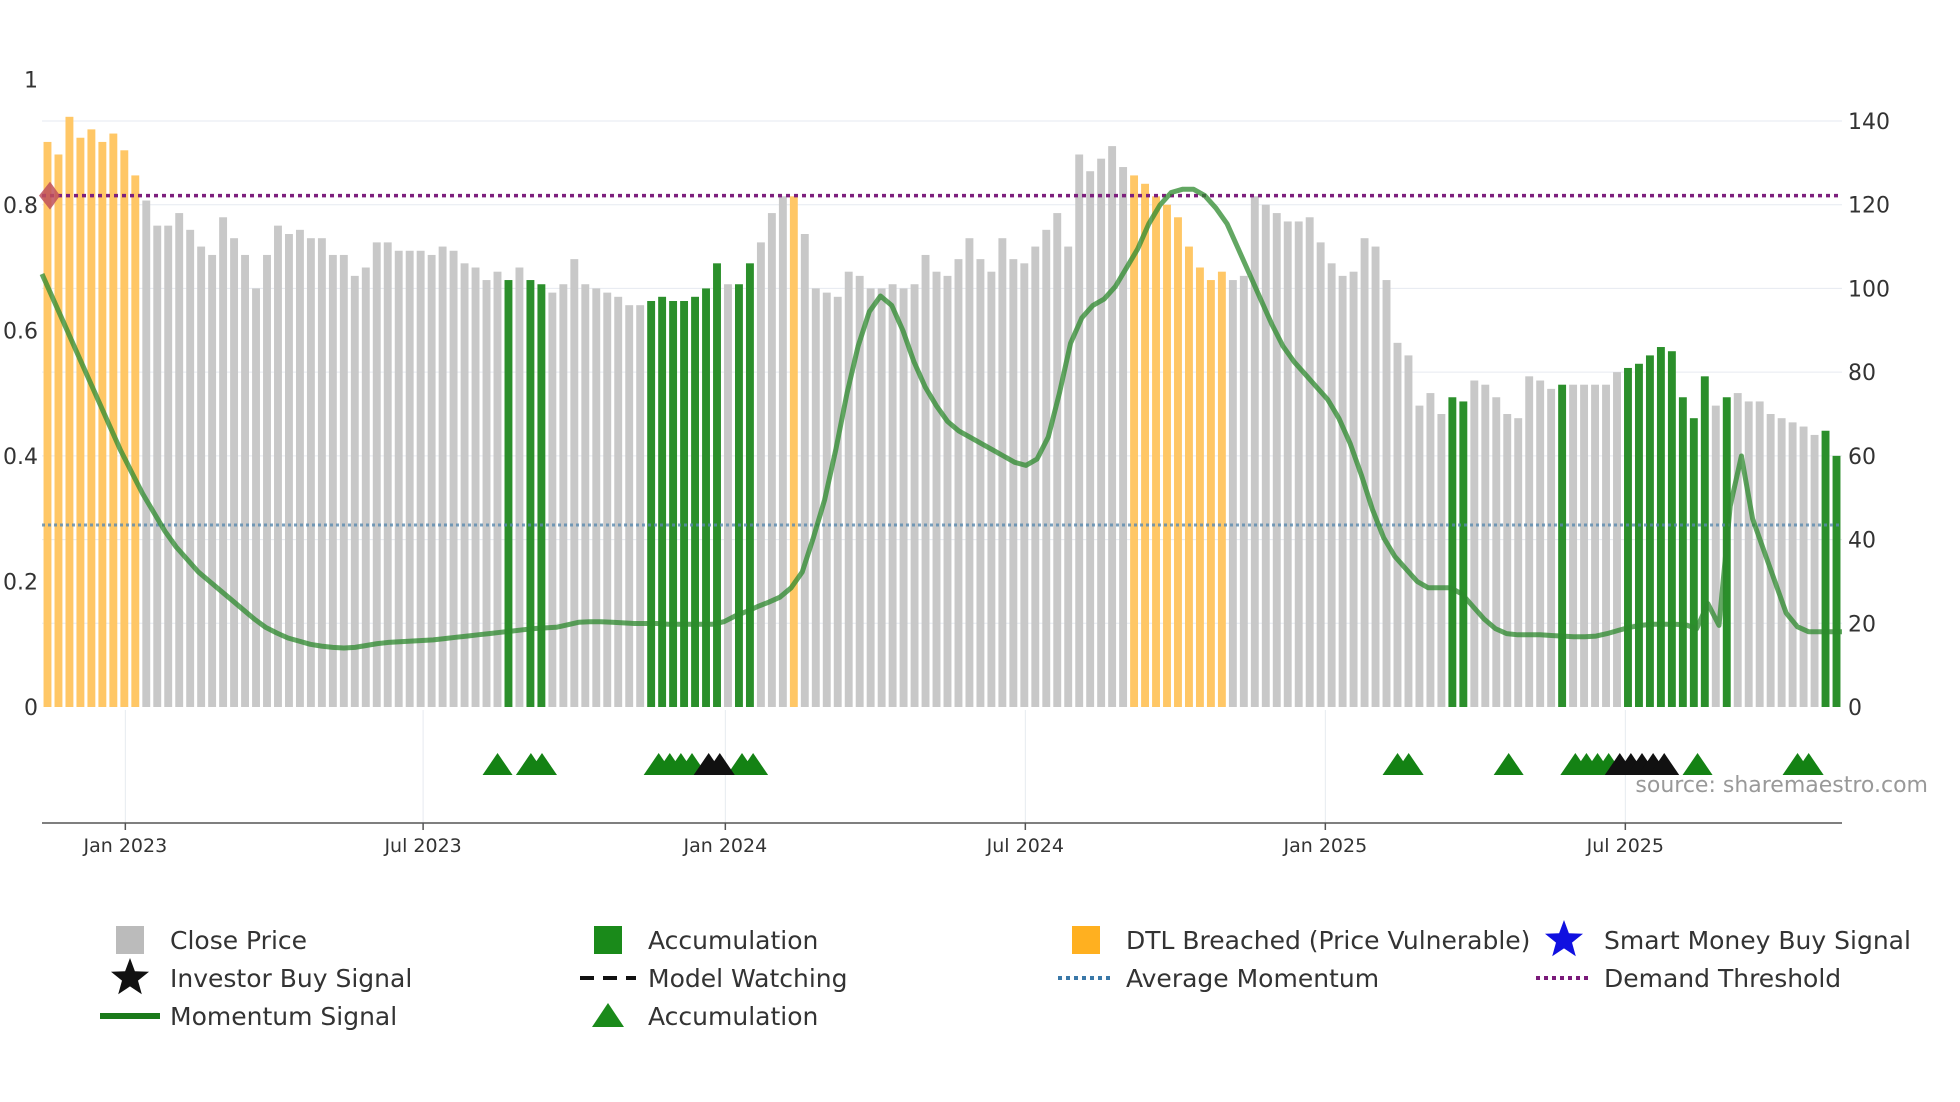 The height and width of the screenshot is (1102, 1960). Describe the element at coordinates (20, 332) in the screenshot. I see `left-tick-label: 0.6` at that location.